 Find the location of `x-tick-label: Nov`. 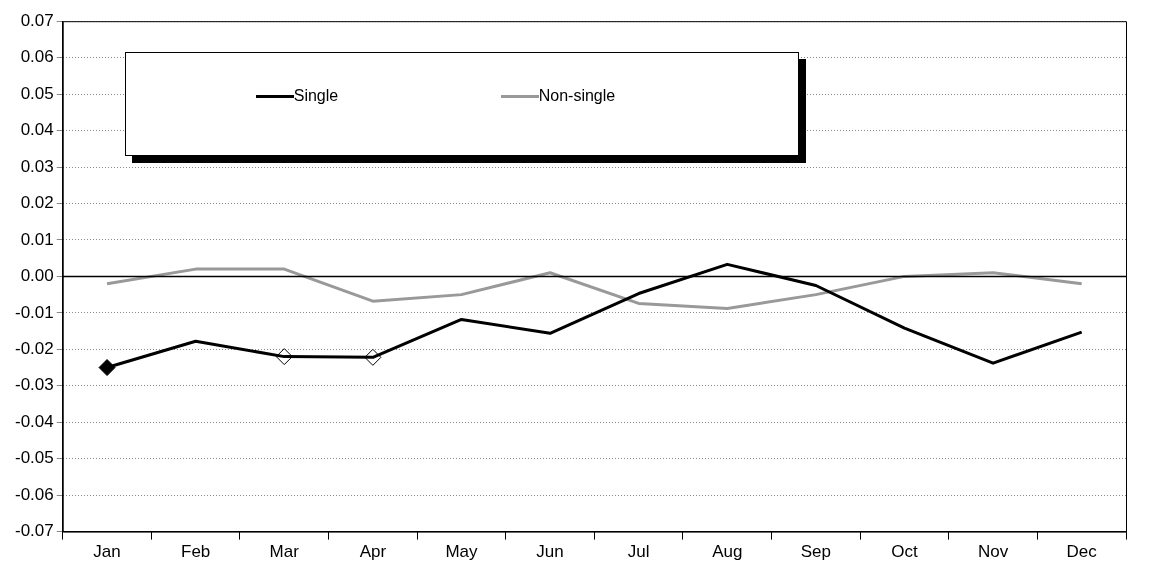

x-tick-label: Nov is located at coordinates (993, 552).